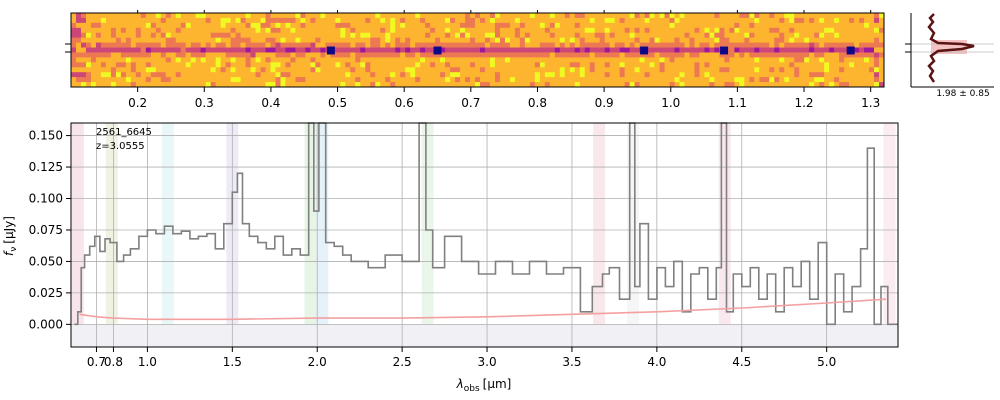 The width and height of the screenshot is (1000, 400). I want to click on y-tick-label: 0.075, so click(46, 230).